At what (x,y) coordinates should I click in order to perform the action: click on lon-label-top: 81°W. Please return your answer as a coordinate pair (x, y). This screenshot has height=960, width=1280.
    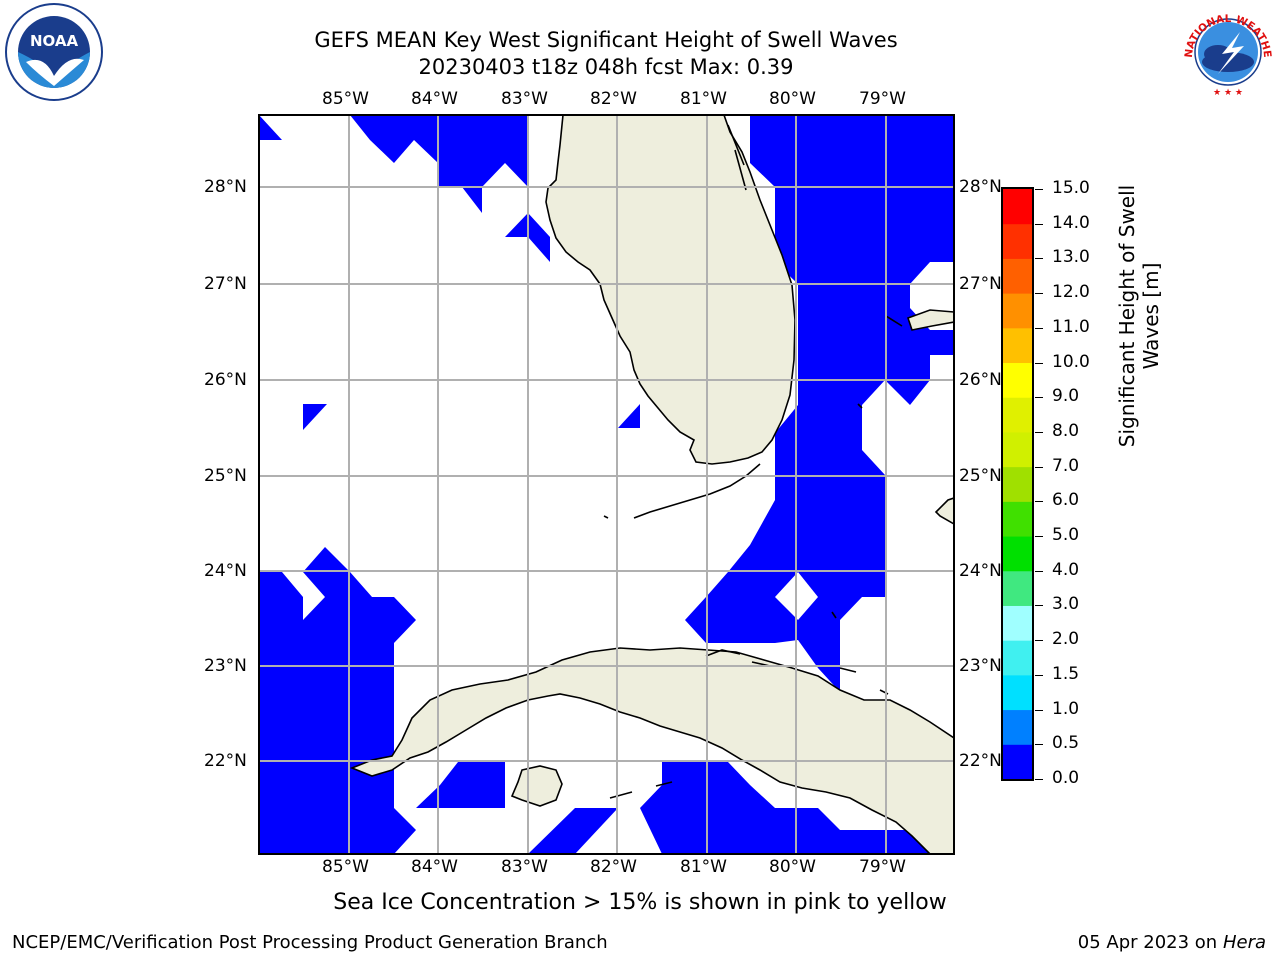
    Looking at the image, I should click on (703, 99).